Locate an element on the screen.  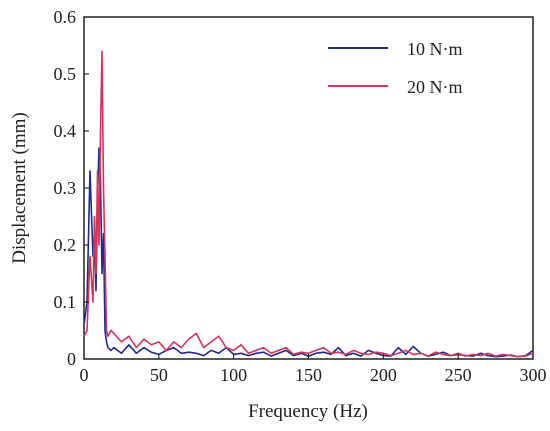
legend-label-10nm: 10 N·m is located at coordinates (435, 49).